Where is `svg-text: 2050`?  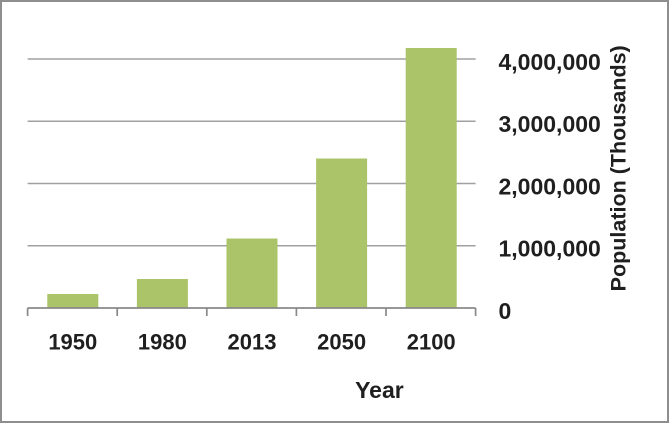
svg-text: 2050 is located at coordinates (341, 342).